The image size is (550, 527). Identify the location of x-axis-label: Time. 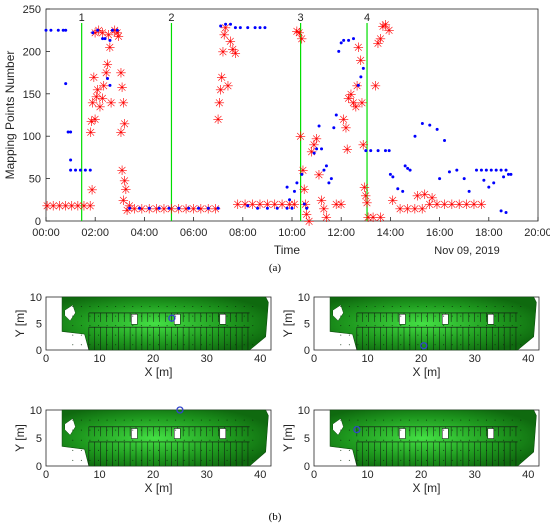
(287, 250).